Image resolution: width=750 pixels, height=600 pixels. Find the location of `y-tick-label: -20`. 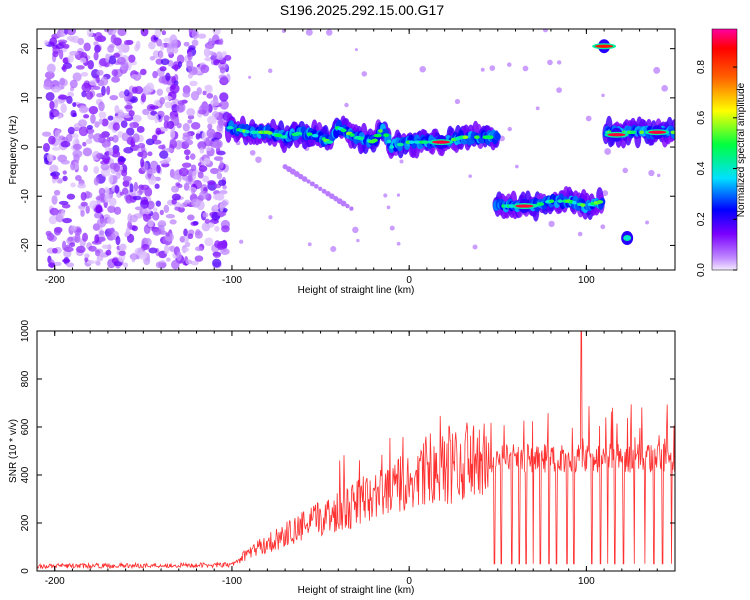

y-tick-label: -20 is located at coordinates (25, 245).